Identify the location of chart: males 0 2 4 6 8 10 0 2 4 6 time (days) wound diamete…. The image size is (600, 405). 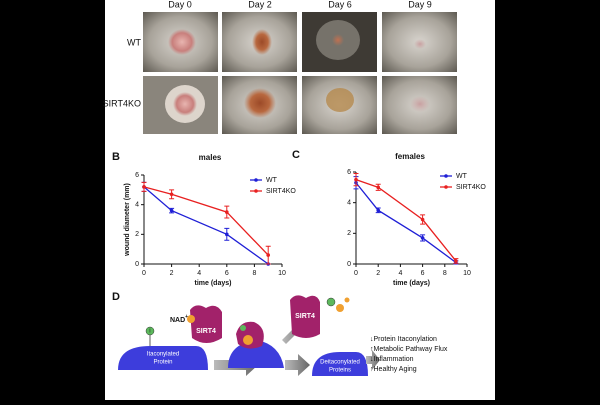
(210, 220).